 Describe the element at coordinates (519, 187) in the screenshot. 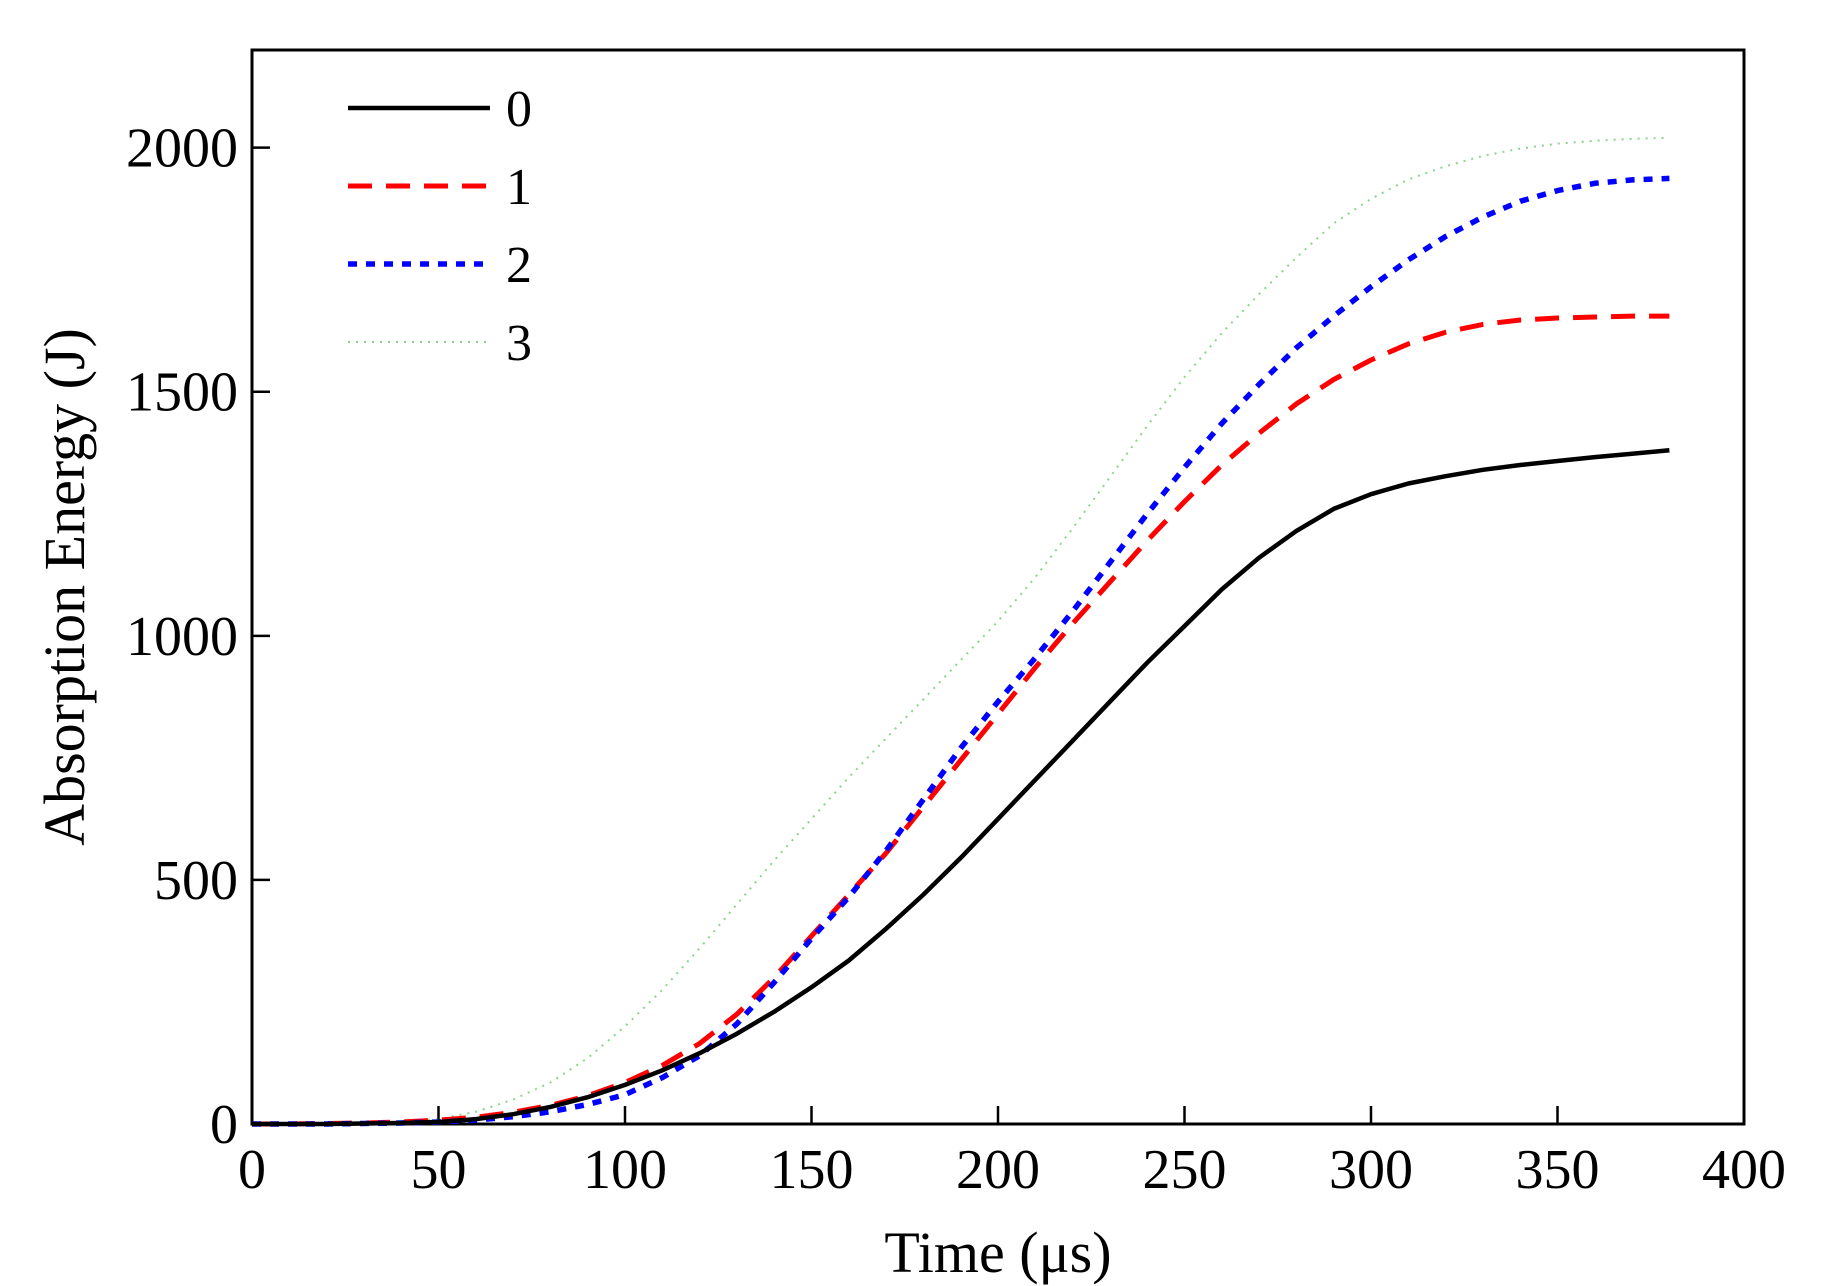

I see `legend-label-1: 1` at that location.